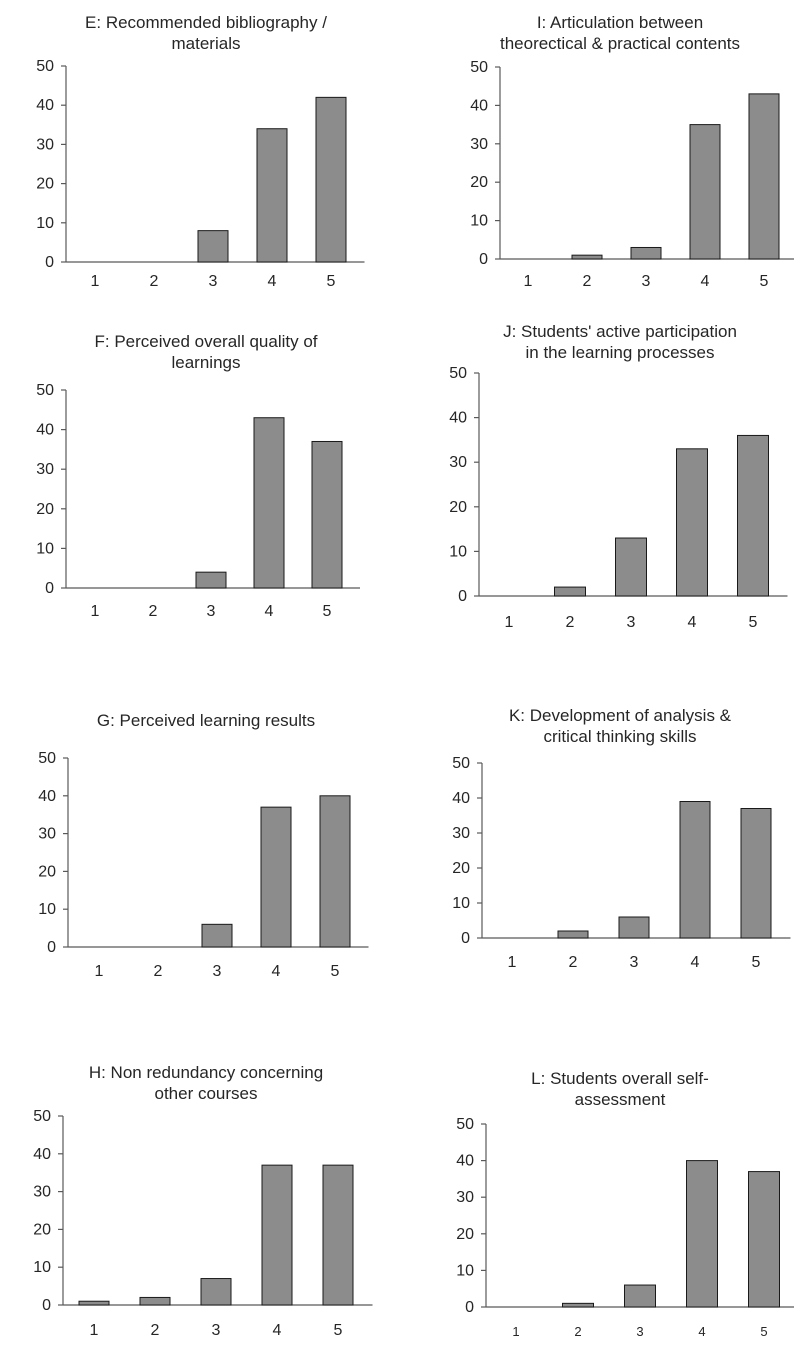 The height and width of the screenshot is (1369, 794). I want to click on chart-title-line: F: Perceived overall quality of, so click(206, 341).